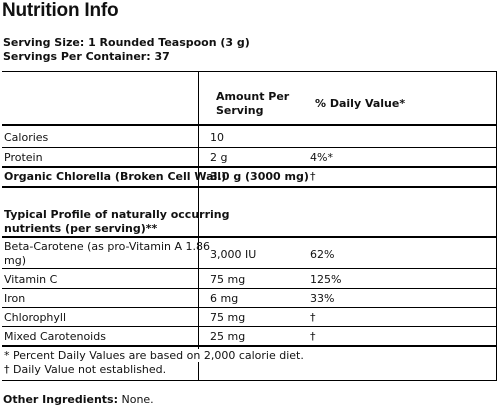 This screenshot has width=500, height=408. Describe the element at coordinates (87, 369) in the screenshot. I see `footnote-dagger: † Daily Value not established.` at that location.